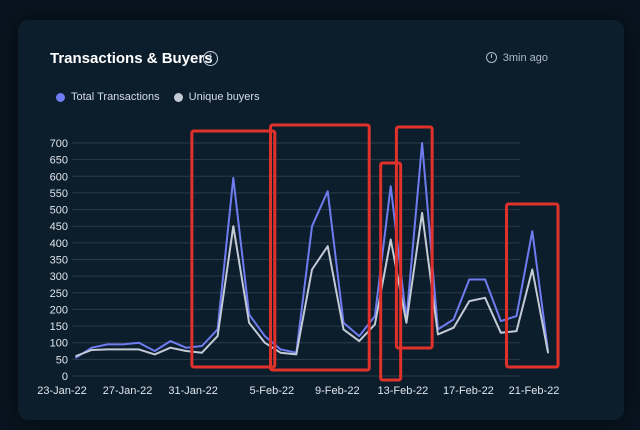 This screenshot has width=640, height=430. I want to click on y-tick-label: 250, so click(59, 294).